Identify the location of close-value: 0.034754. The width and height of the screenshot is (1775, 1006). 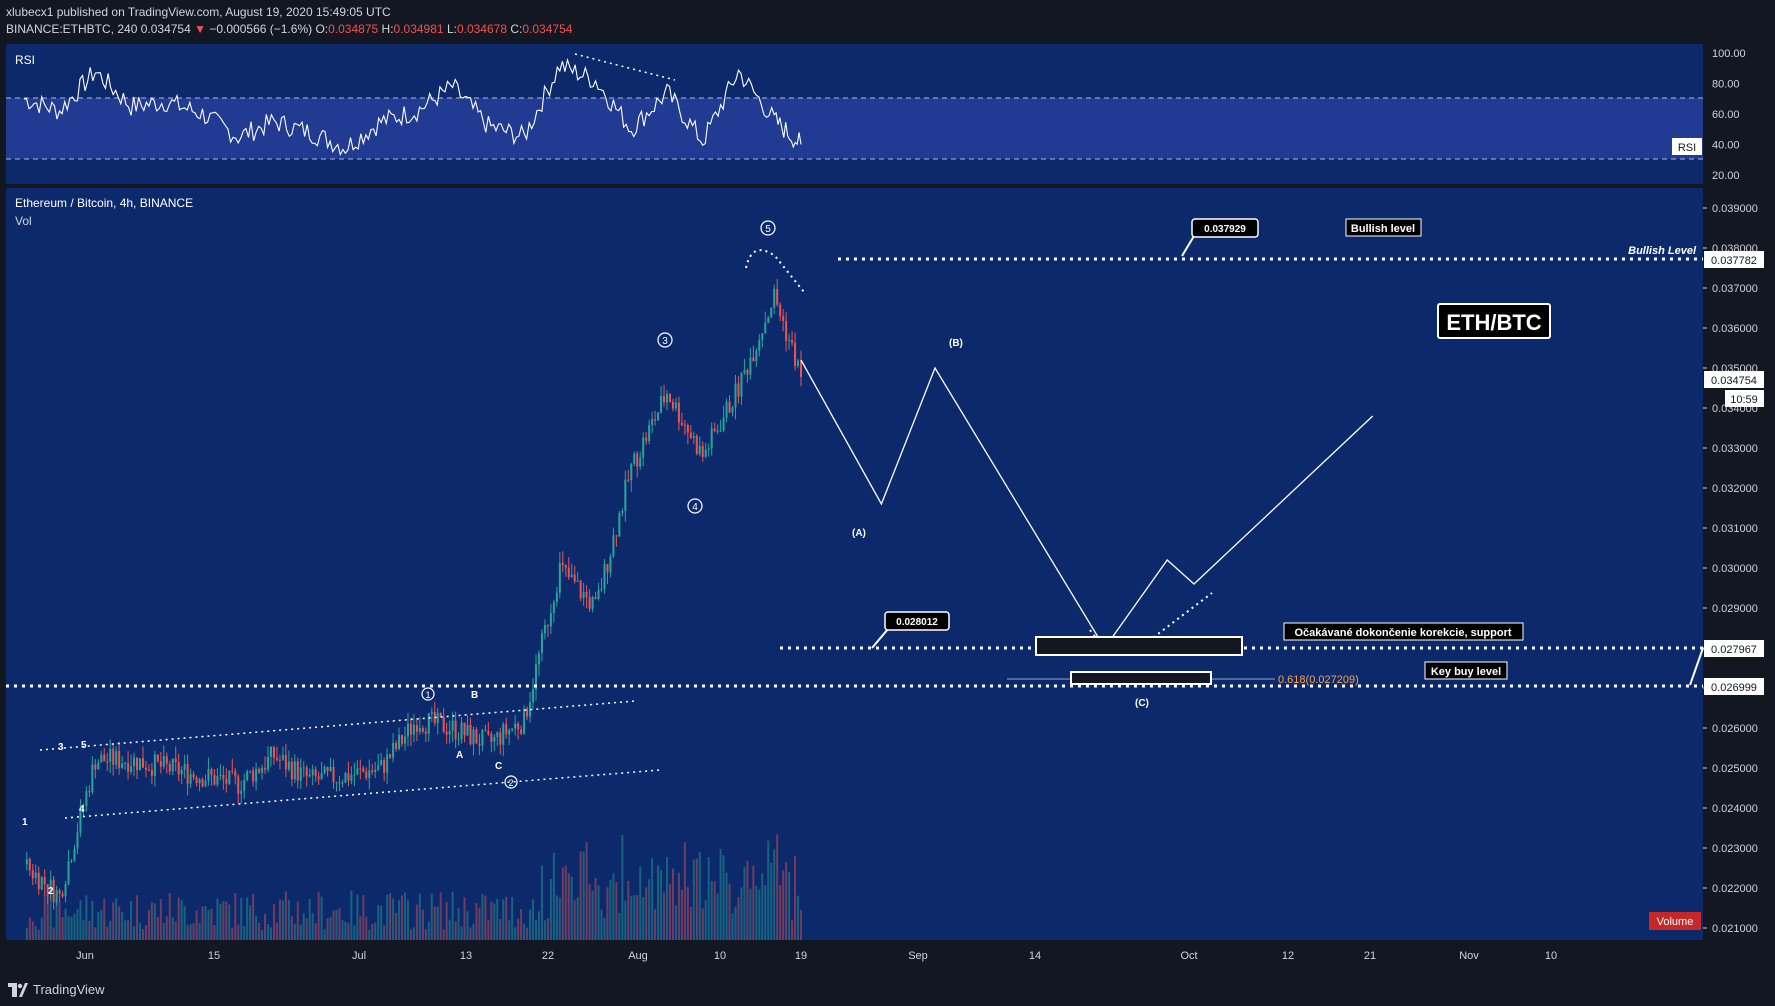
(547, 29).